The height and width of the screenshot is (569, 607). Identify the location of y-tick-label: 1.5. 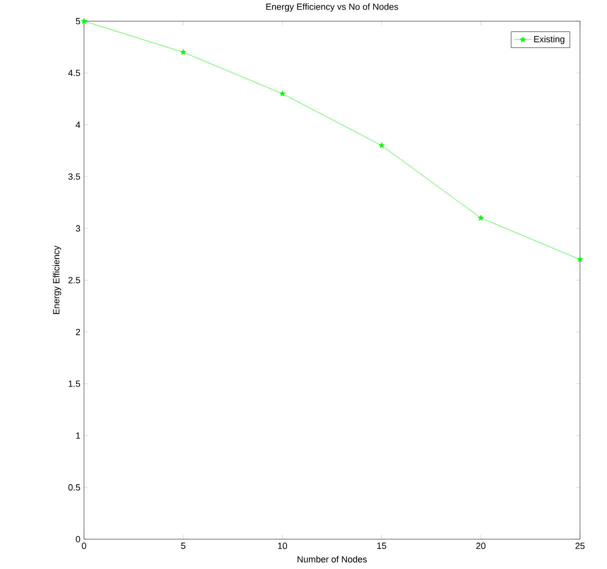
(74, 383).